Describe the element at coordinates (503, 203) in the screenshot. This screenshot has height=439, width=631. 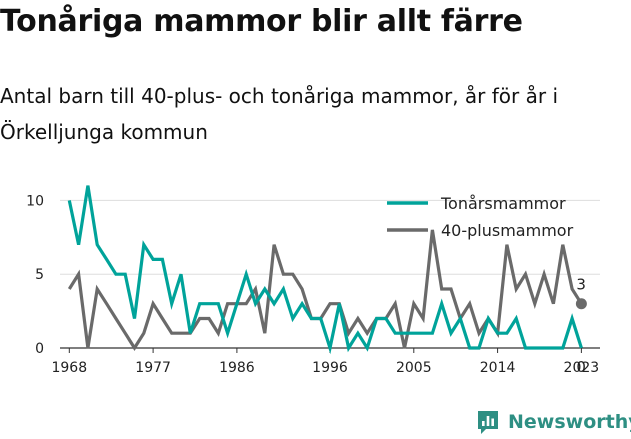
I see `legend-label: Tonårsmammor` at that location.